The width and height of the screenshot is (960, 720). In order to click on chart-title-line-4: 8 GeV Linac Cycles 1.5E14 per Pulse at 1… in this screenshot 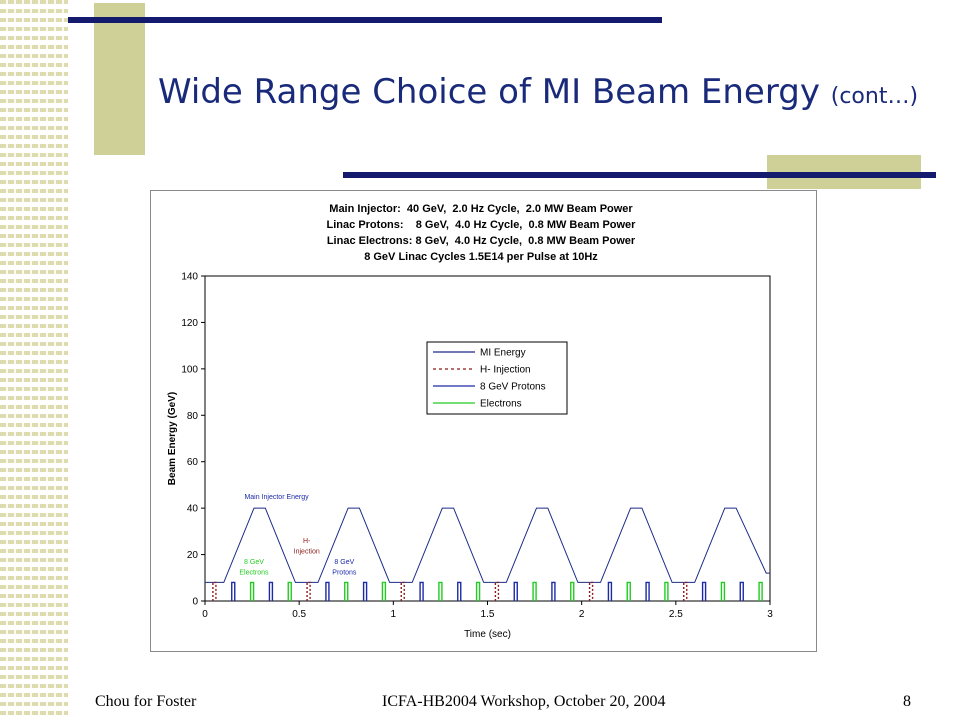, I will do `click(481, 257)`.